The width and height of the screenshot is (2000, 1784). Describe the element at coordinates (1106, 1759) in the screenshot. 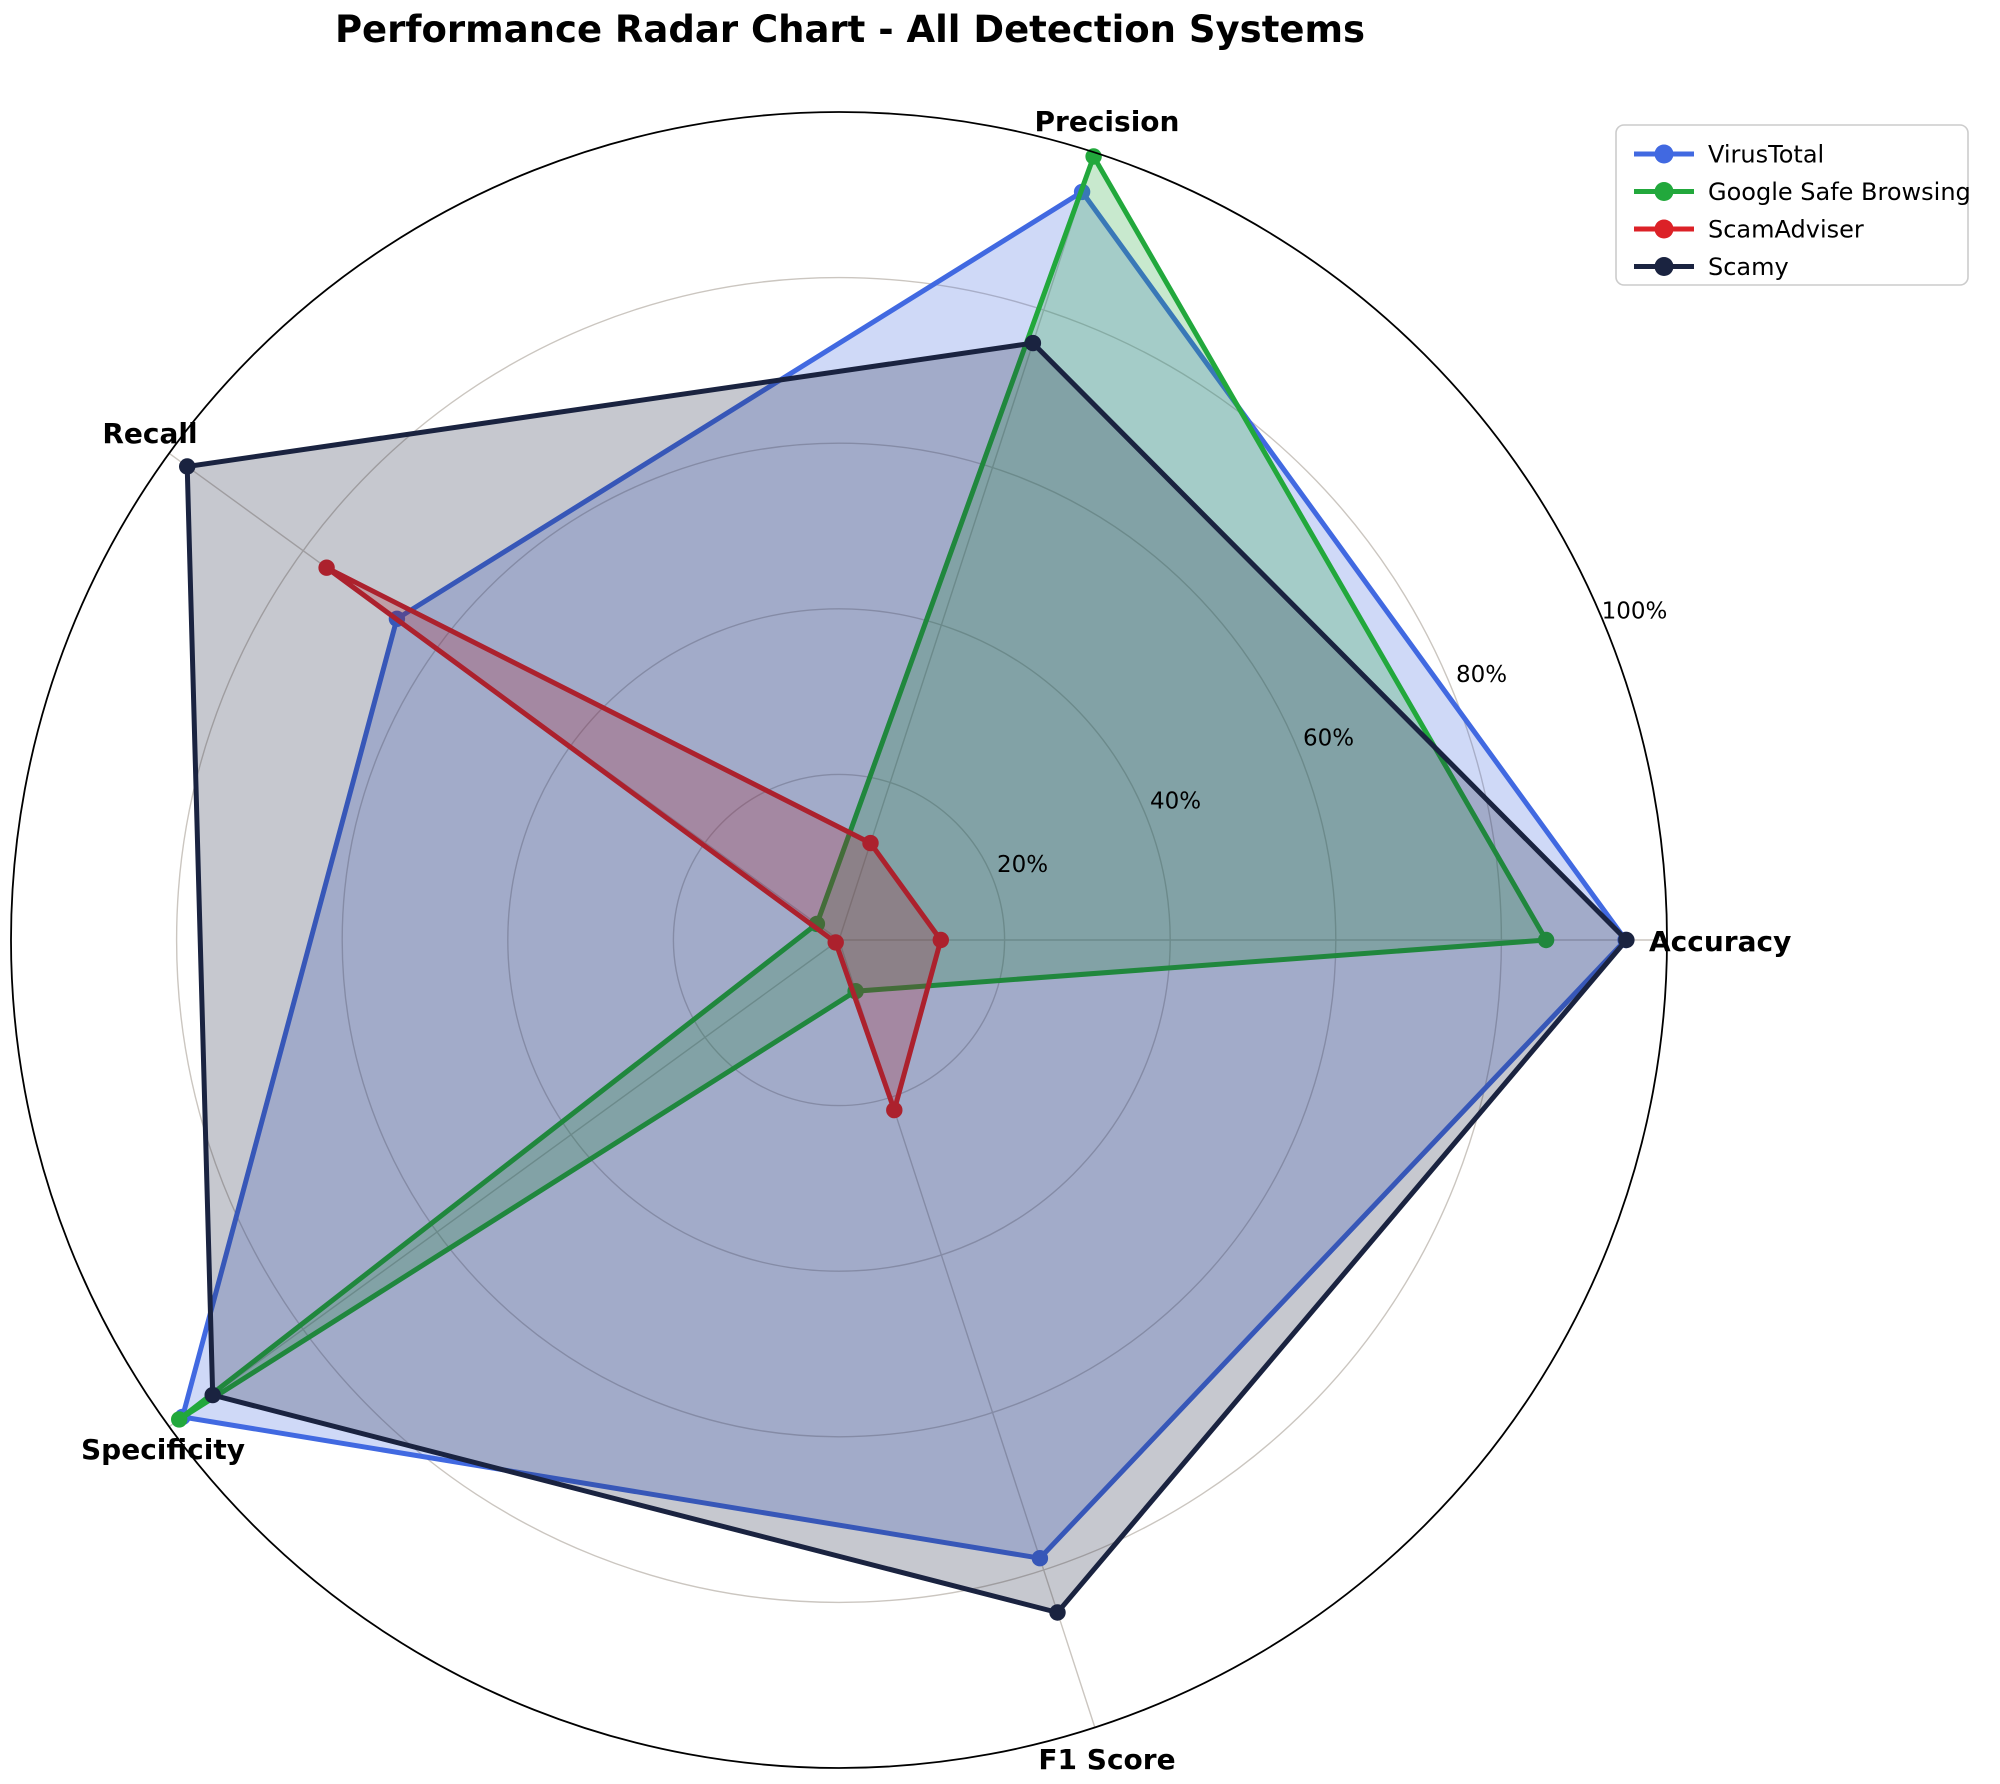

I see `axis-label-f1-score: F1 Score` at that location.